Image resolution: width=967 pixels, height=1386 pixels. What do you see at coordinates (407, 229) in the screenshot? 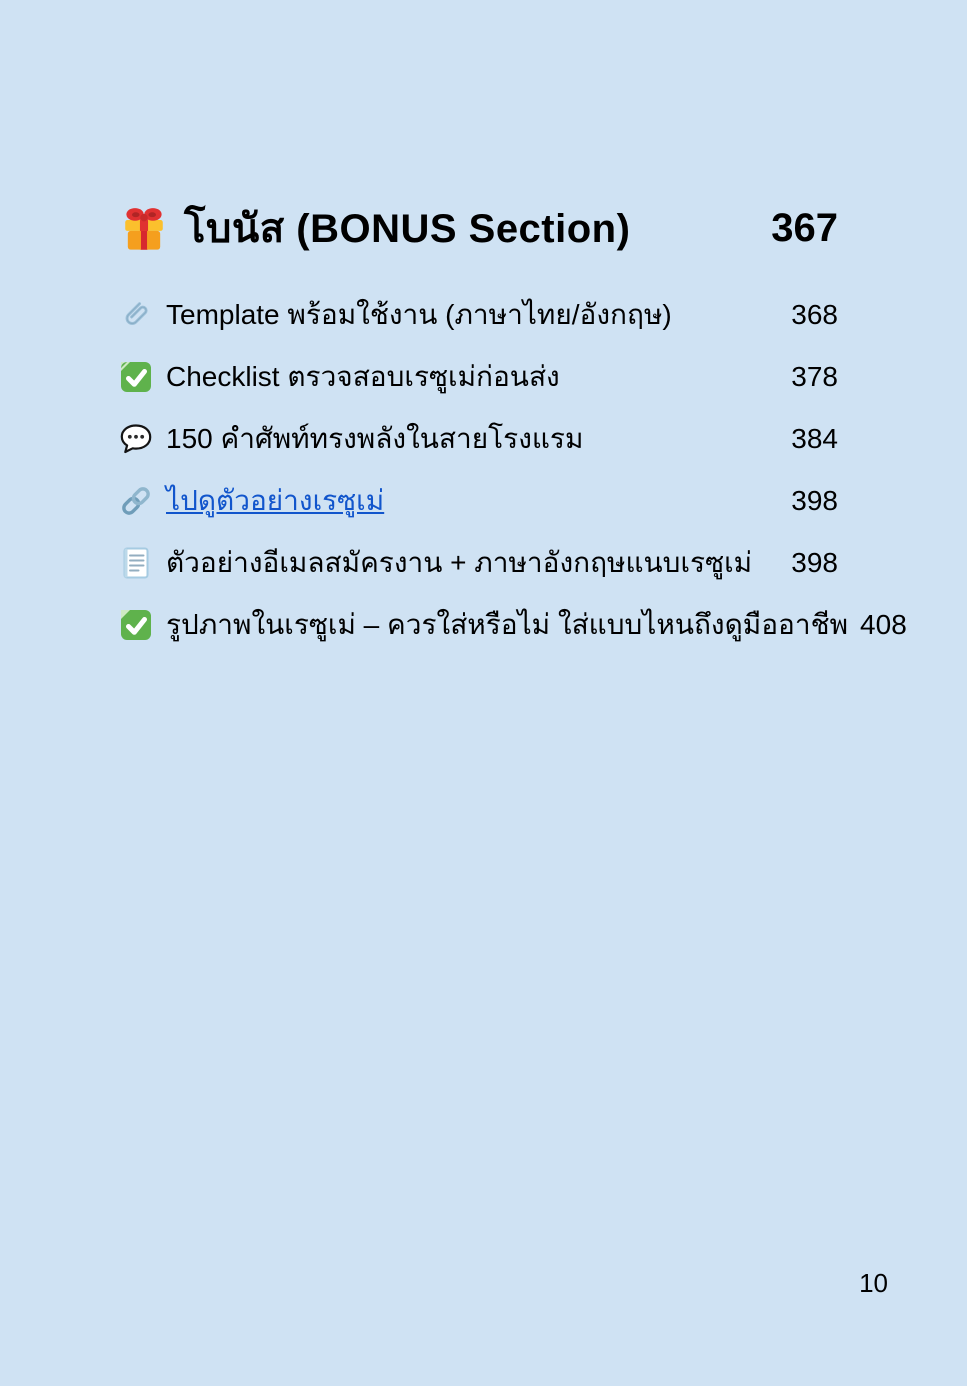
I see `toc-heading-title: โบนัส (BONUS Section)` at bounding box center [407, 229].